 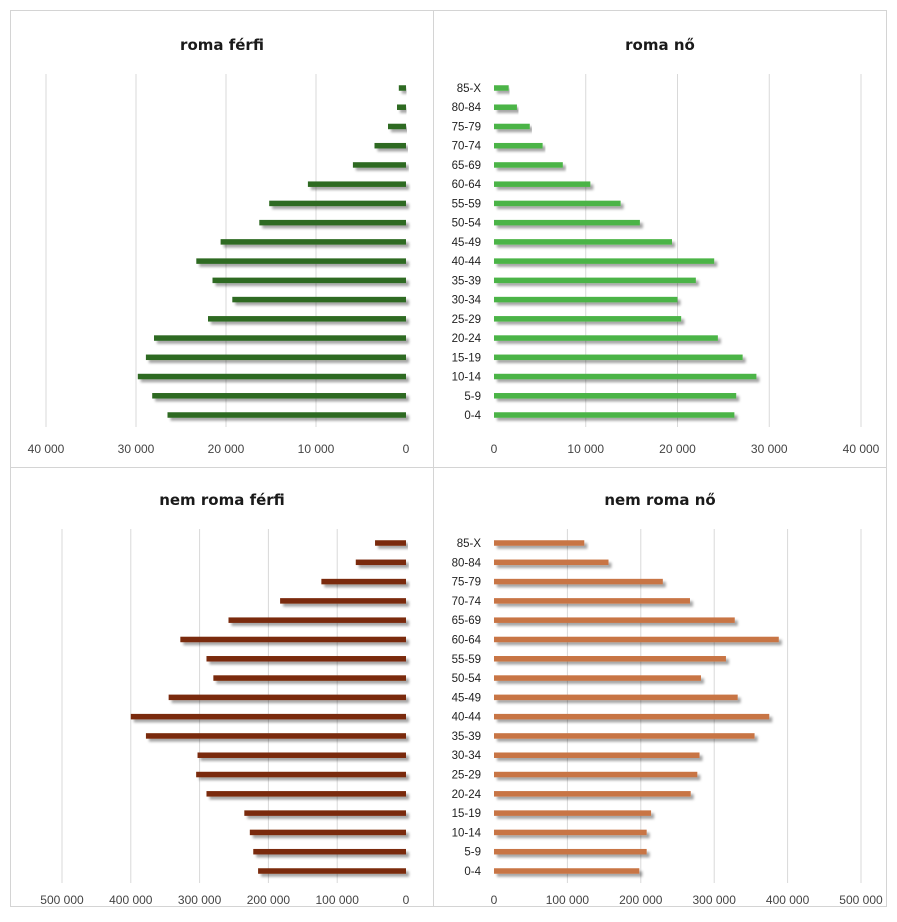 What do you see at coordinates (466, 660) in the screenshot?
I see `category-label: 55-59` at bounding box center [466, 660].